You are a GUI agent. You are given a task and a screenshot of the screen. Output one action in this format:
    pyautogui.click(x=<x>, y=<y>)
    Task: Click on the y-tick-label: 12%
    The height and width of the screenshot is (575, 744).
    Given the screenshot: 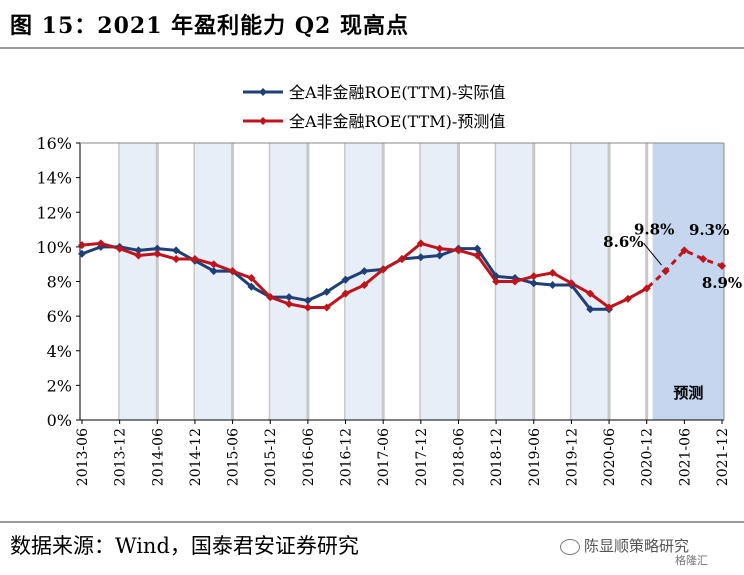 What is the action you would take?
    pyautogui.click(x=54, y=212)
    